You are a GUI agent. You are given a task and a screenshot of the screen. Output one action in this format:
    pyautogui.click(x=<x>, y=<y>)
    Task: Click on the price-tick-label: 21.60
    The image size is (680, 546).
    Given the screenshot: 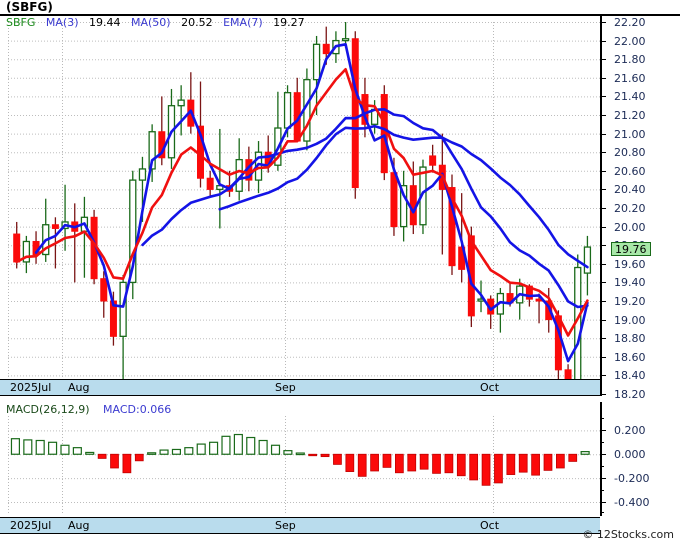 What is the action you would take?
    pyautogui.click(x=630, y=78)
    